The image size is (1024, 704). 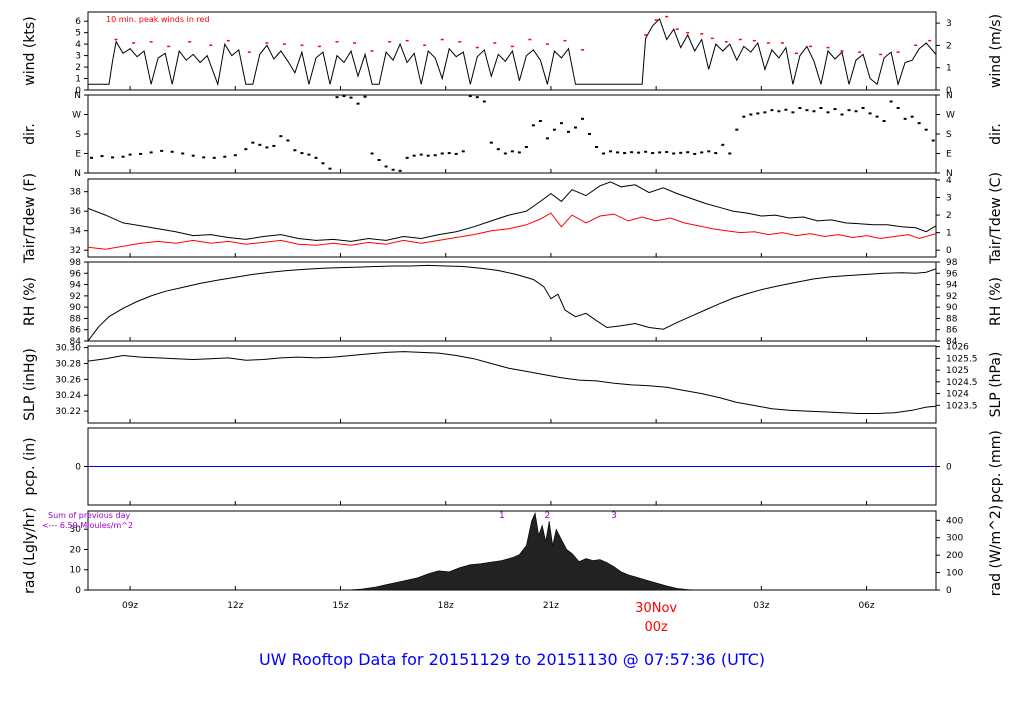 What do you see at coordinates (68, 412) in the screenshot?
I see `left-tick-label: 30.22` at bounding box center [68, 412].